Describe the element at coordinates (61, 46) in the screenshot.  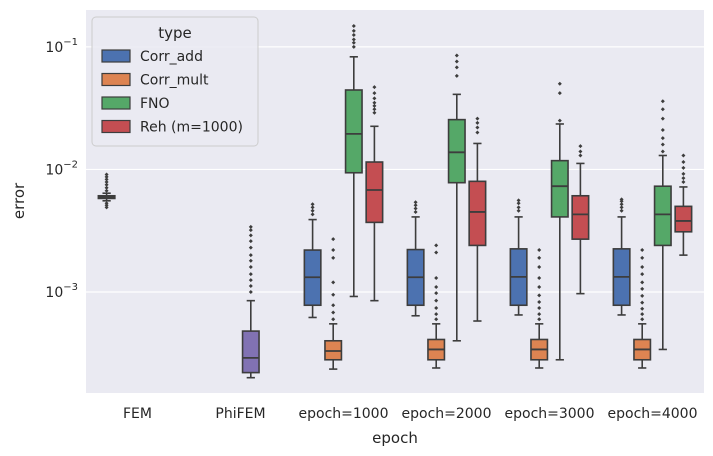
I see `y-tick-label-2: 10−1` at that location.